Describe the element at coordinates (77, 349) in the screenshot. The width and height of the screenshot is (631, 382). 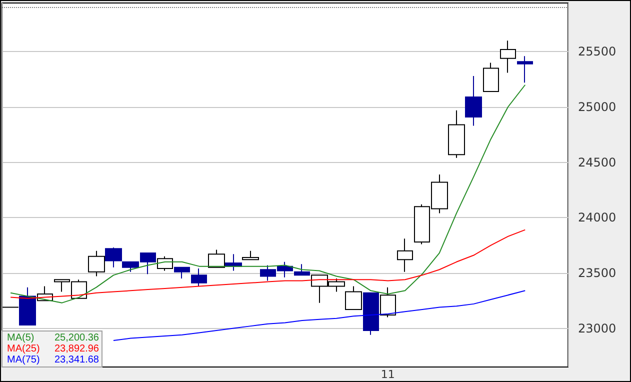
I see `annotation: 23,892.96` at that location.